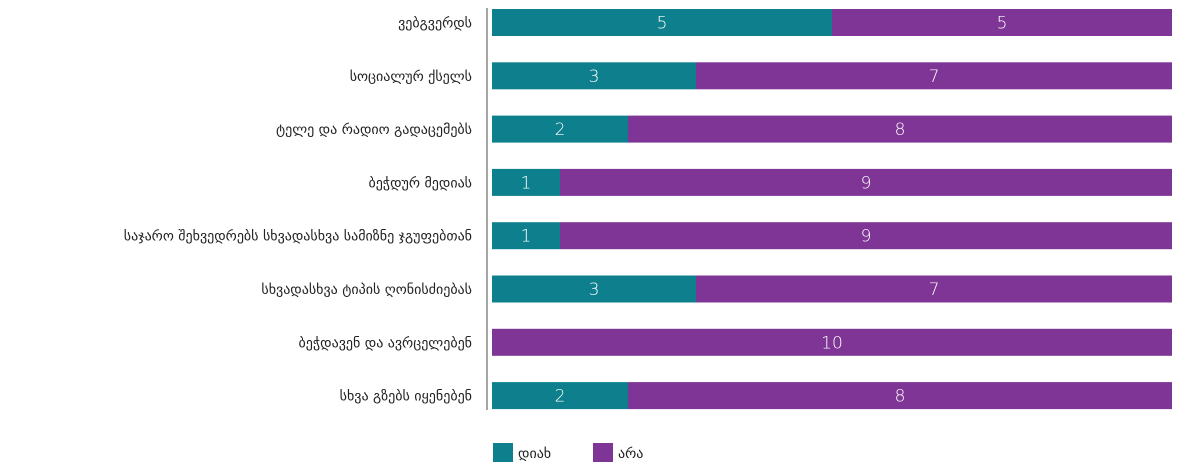 The height and width of the screenshot is (462, 1182). I want to click on data-label: 10, so click(832, 343).